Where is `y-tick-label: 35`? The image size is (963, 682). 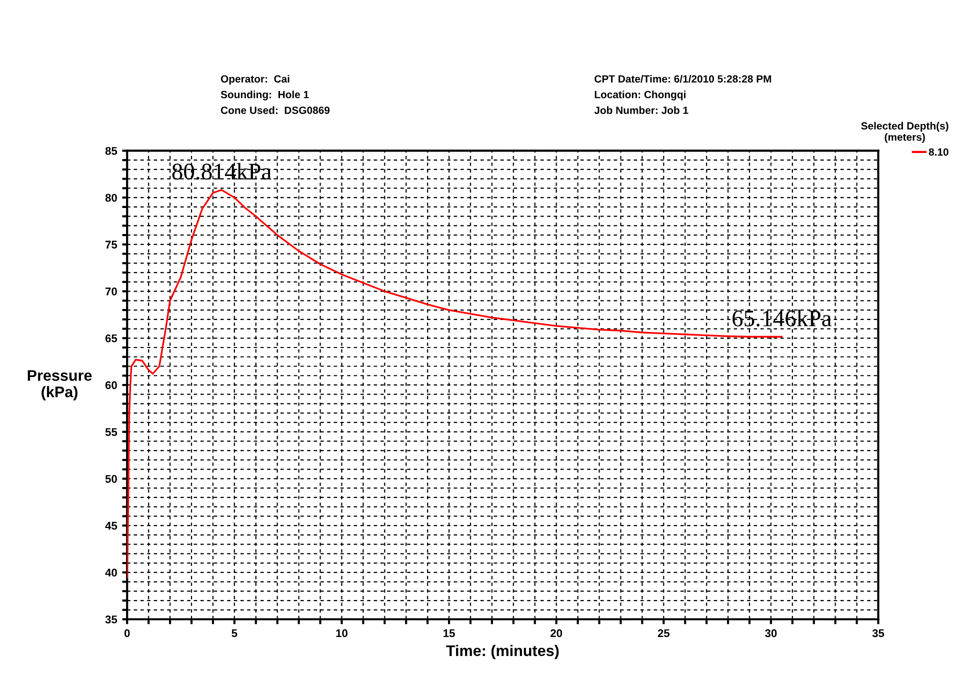
y-tick-label: 35 is located at coordinates (111, 620).